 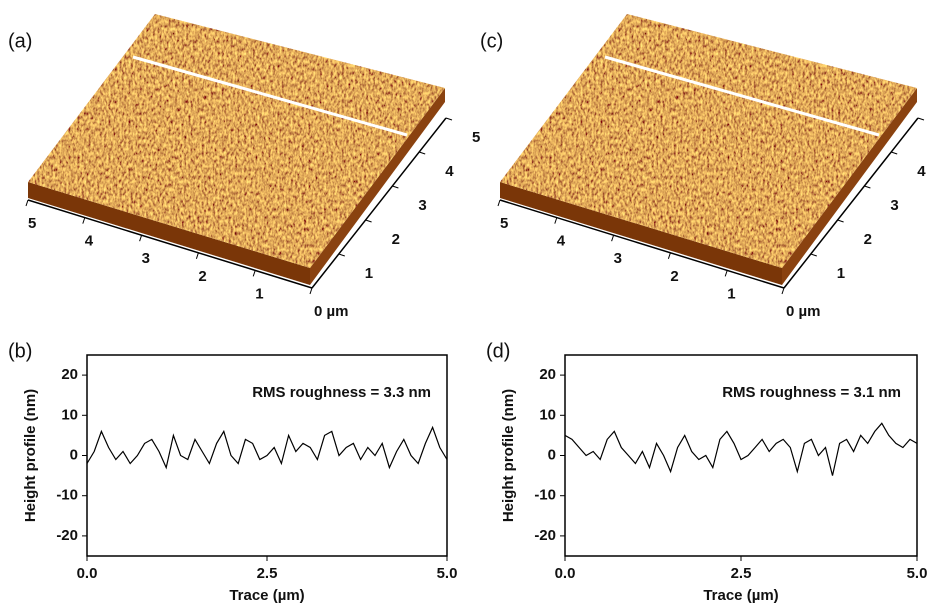 I want to click on panel-label: (d), so click(x=498, y=351).